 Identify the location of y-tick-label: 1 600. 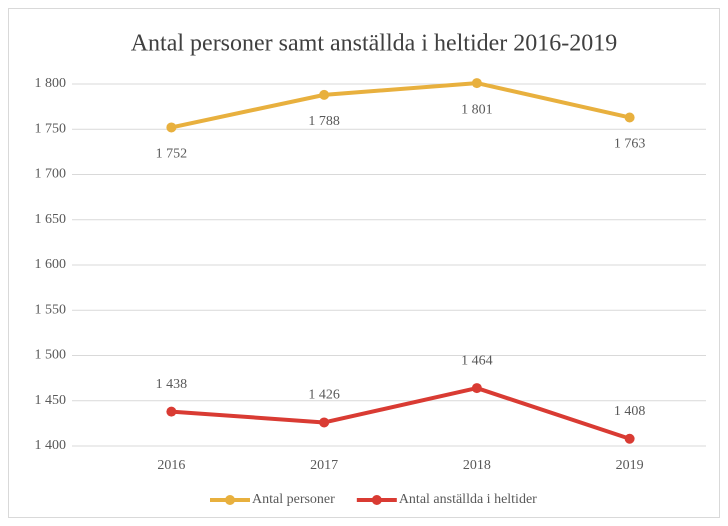
(51, 264).